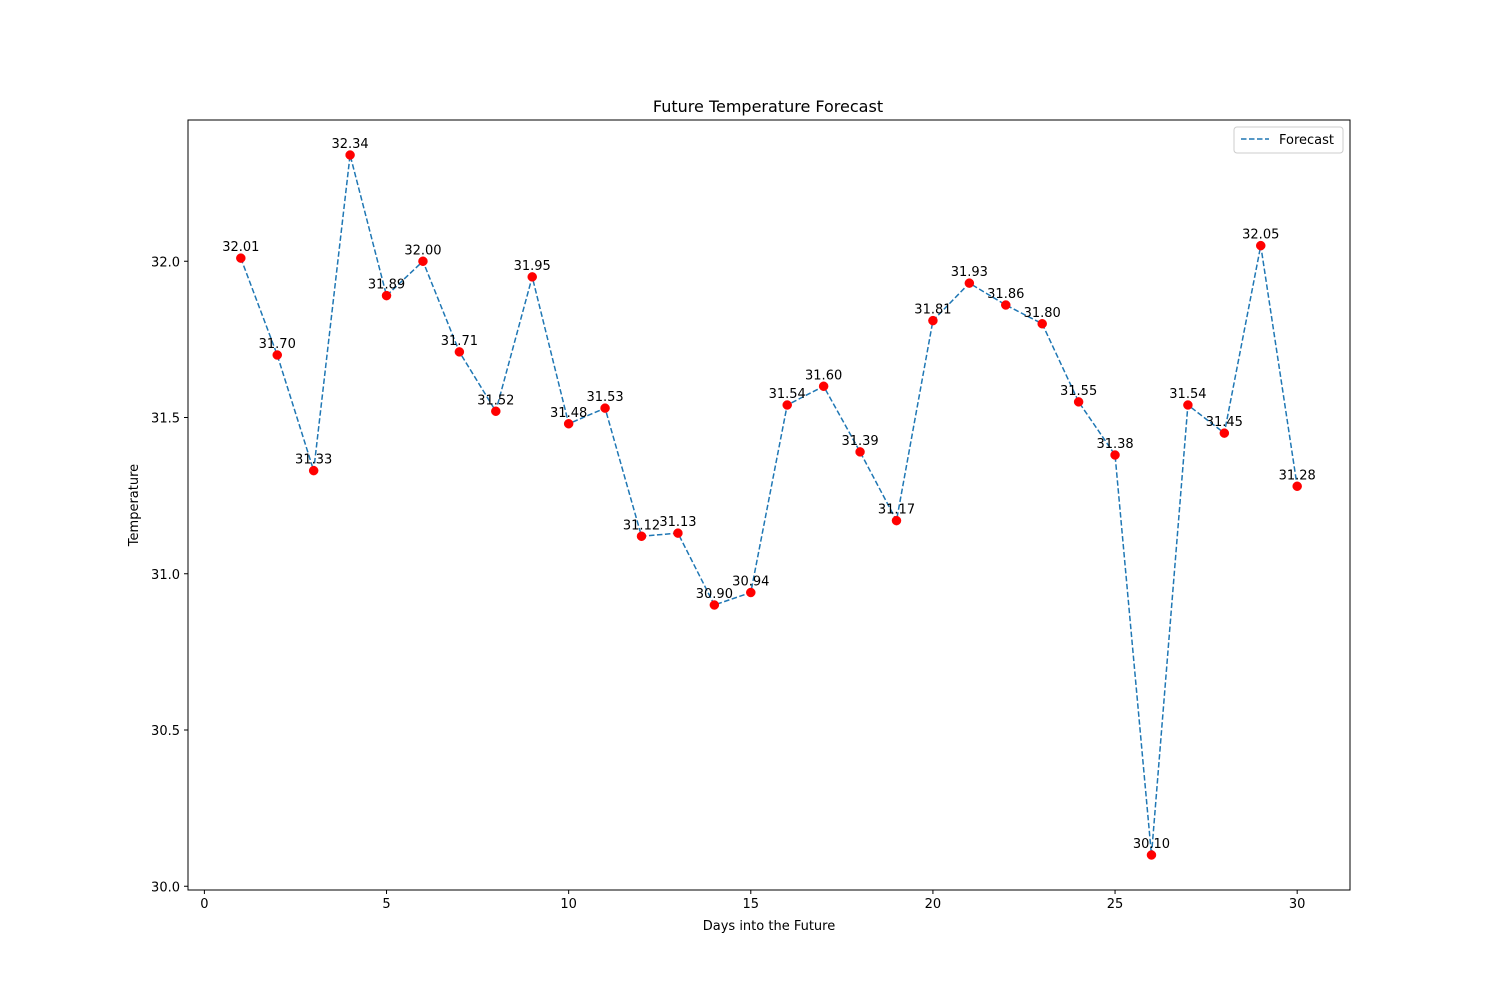  I want to click on x-tick-label: 15, so click(751, 904).